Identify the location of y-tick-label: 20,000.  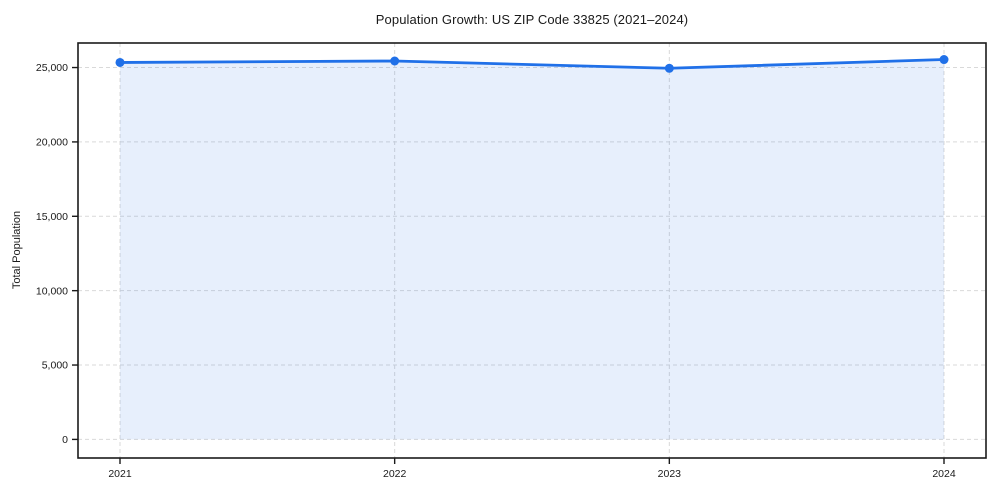
(52, 143).